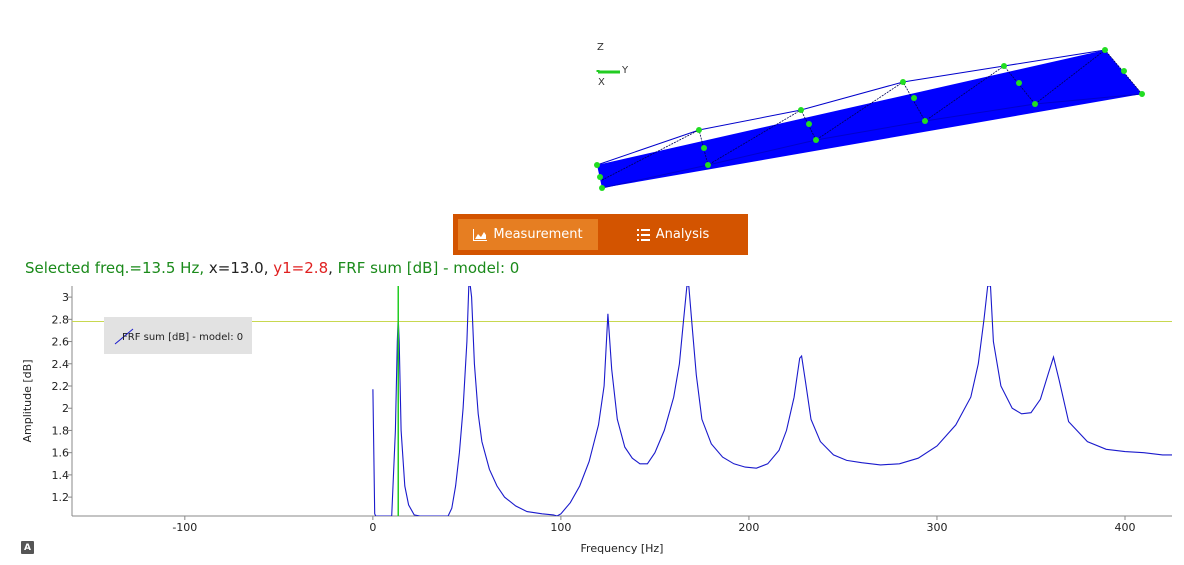  What do you see at coordinates (600, 47) in the screenshot?
I see `axis-z-label: Z` at bounding box center [600, 47].